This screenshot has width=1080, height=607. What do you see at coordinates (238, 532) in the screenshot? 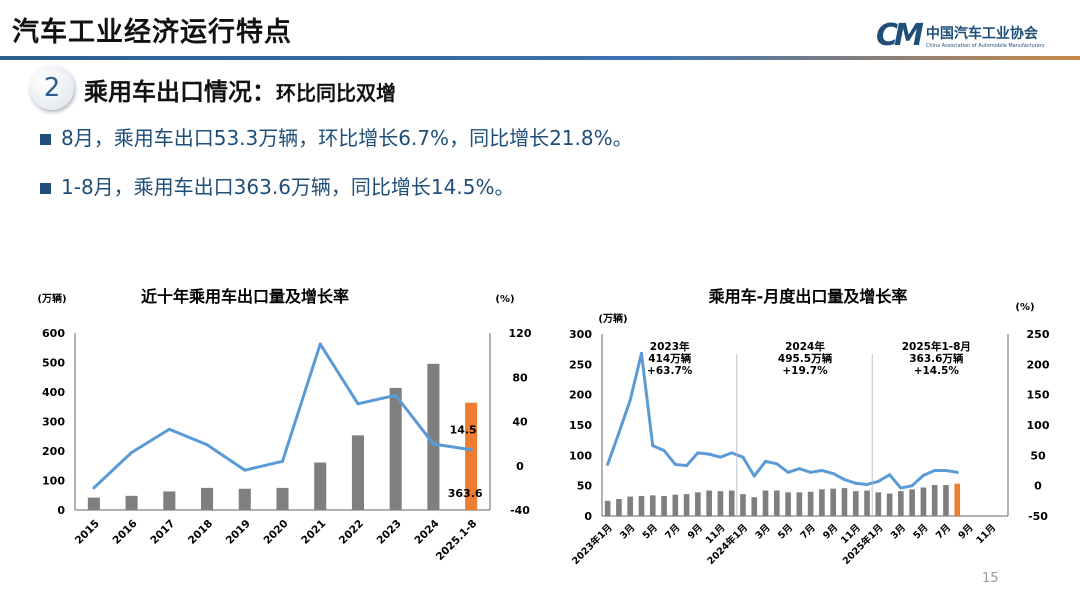
I see `x-tick-label: 2019` at bounding box center [238, 532].